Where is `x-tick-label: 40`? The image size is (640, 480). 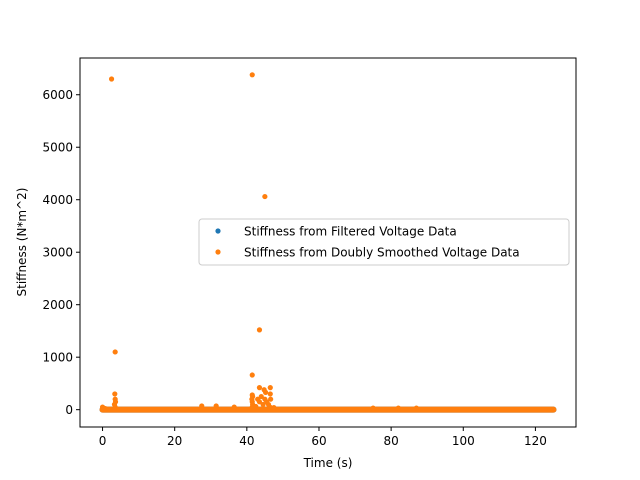
x-tick-label: 40 is located at coordinates (246, 441).